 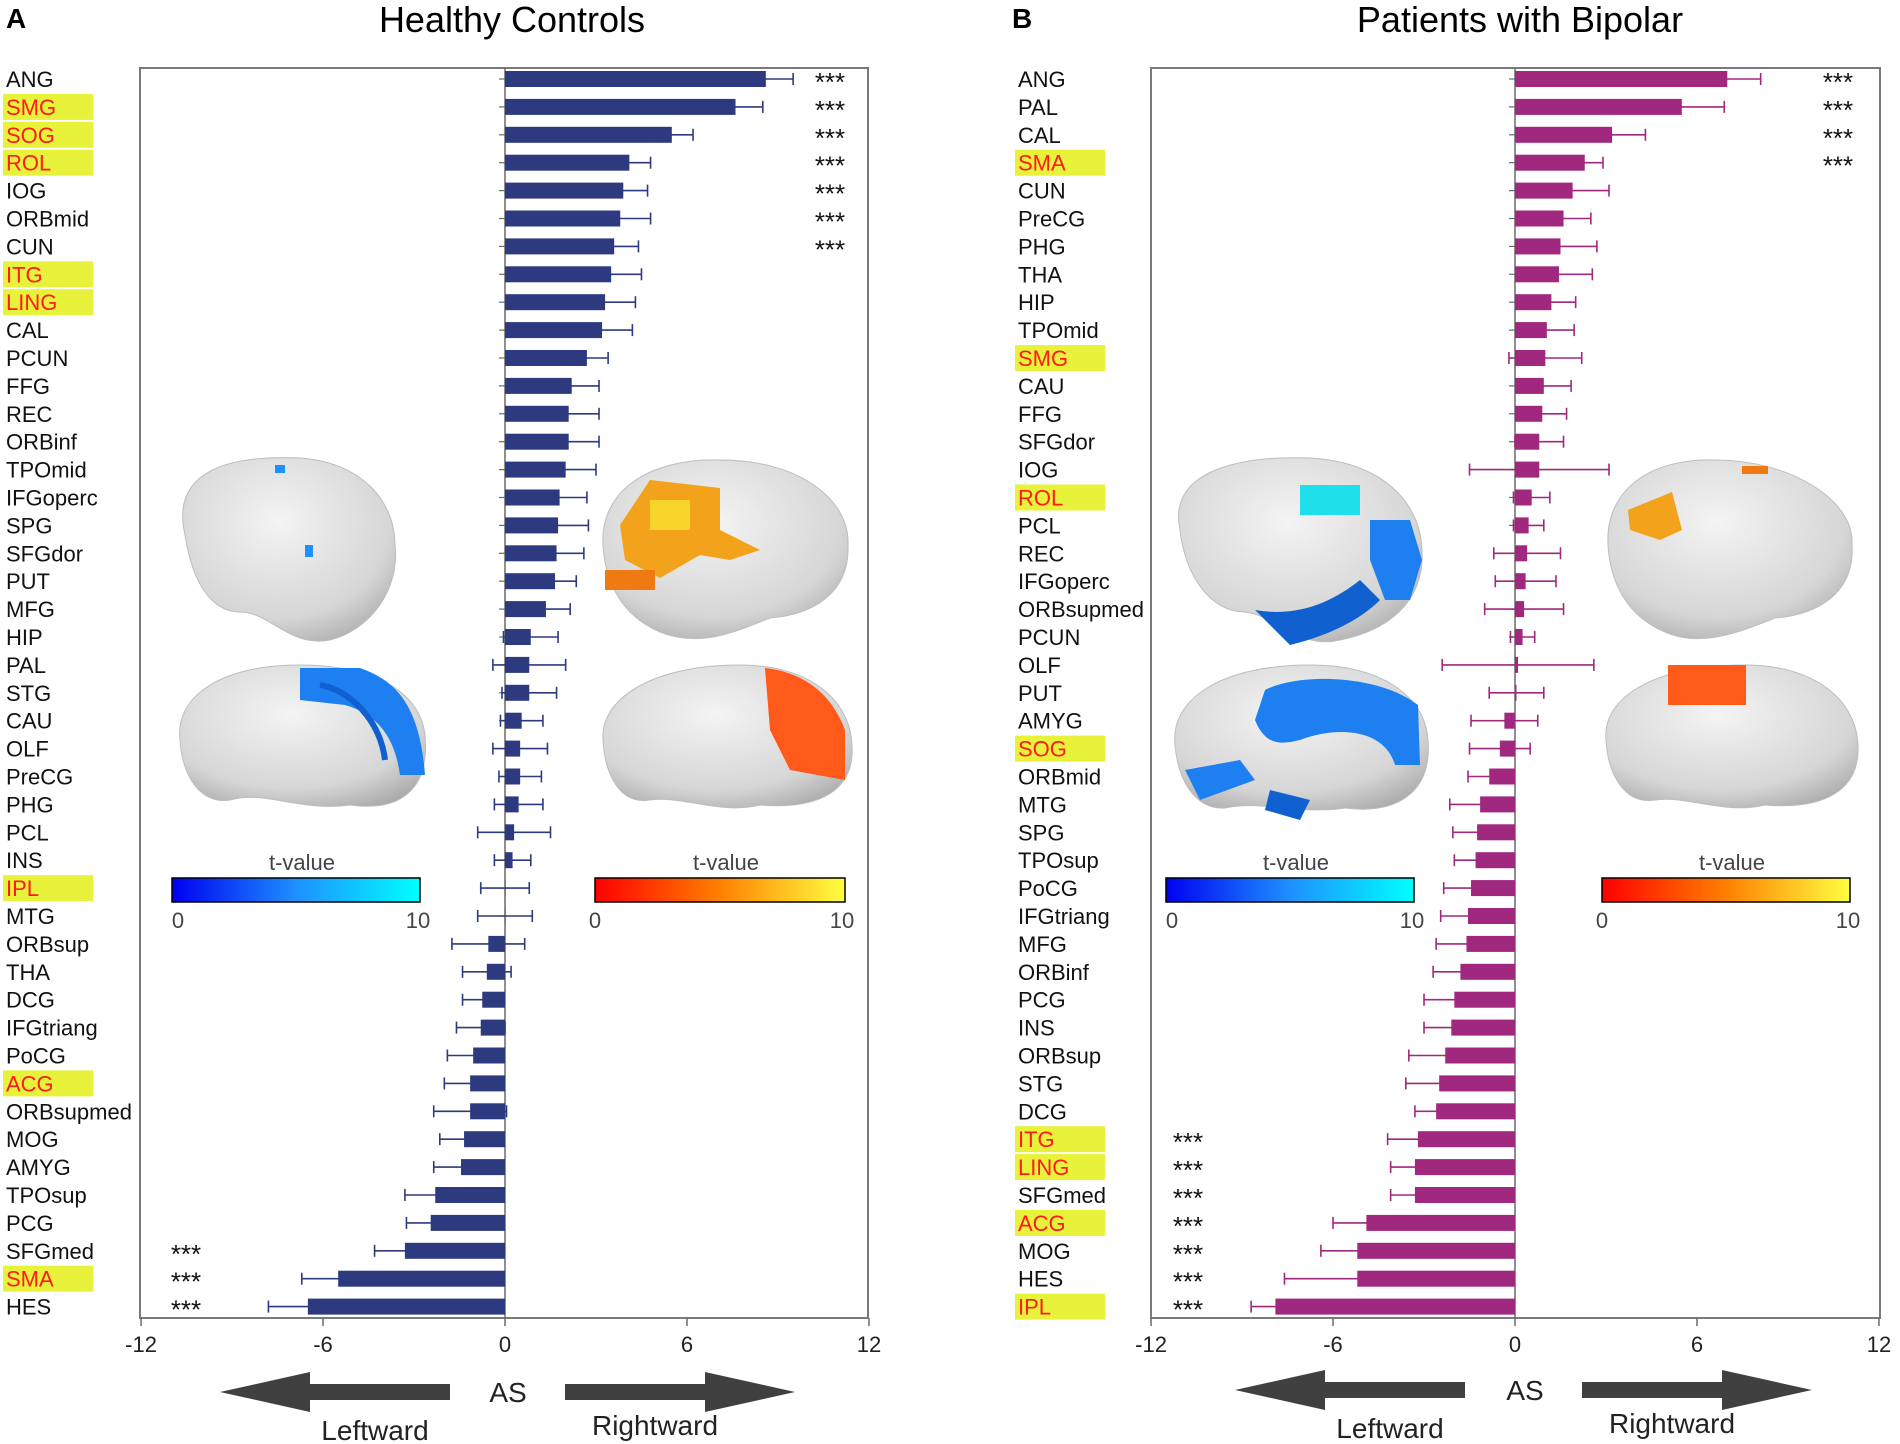 I want to click on region-label: SMA, so click(x=30, y=1279).